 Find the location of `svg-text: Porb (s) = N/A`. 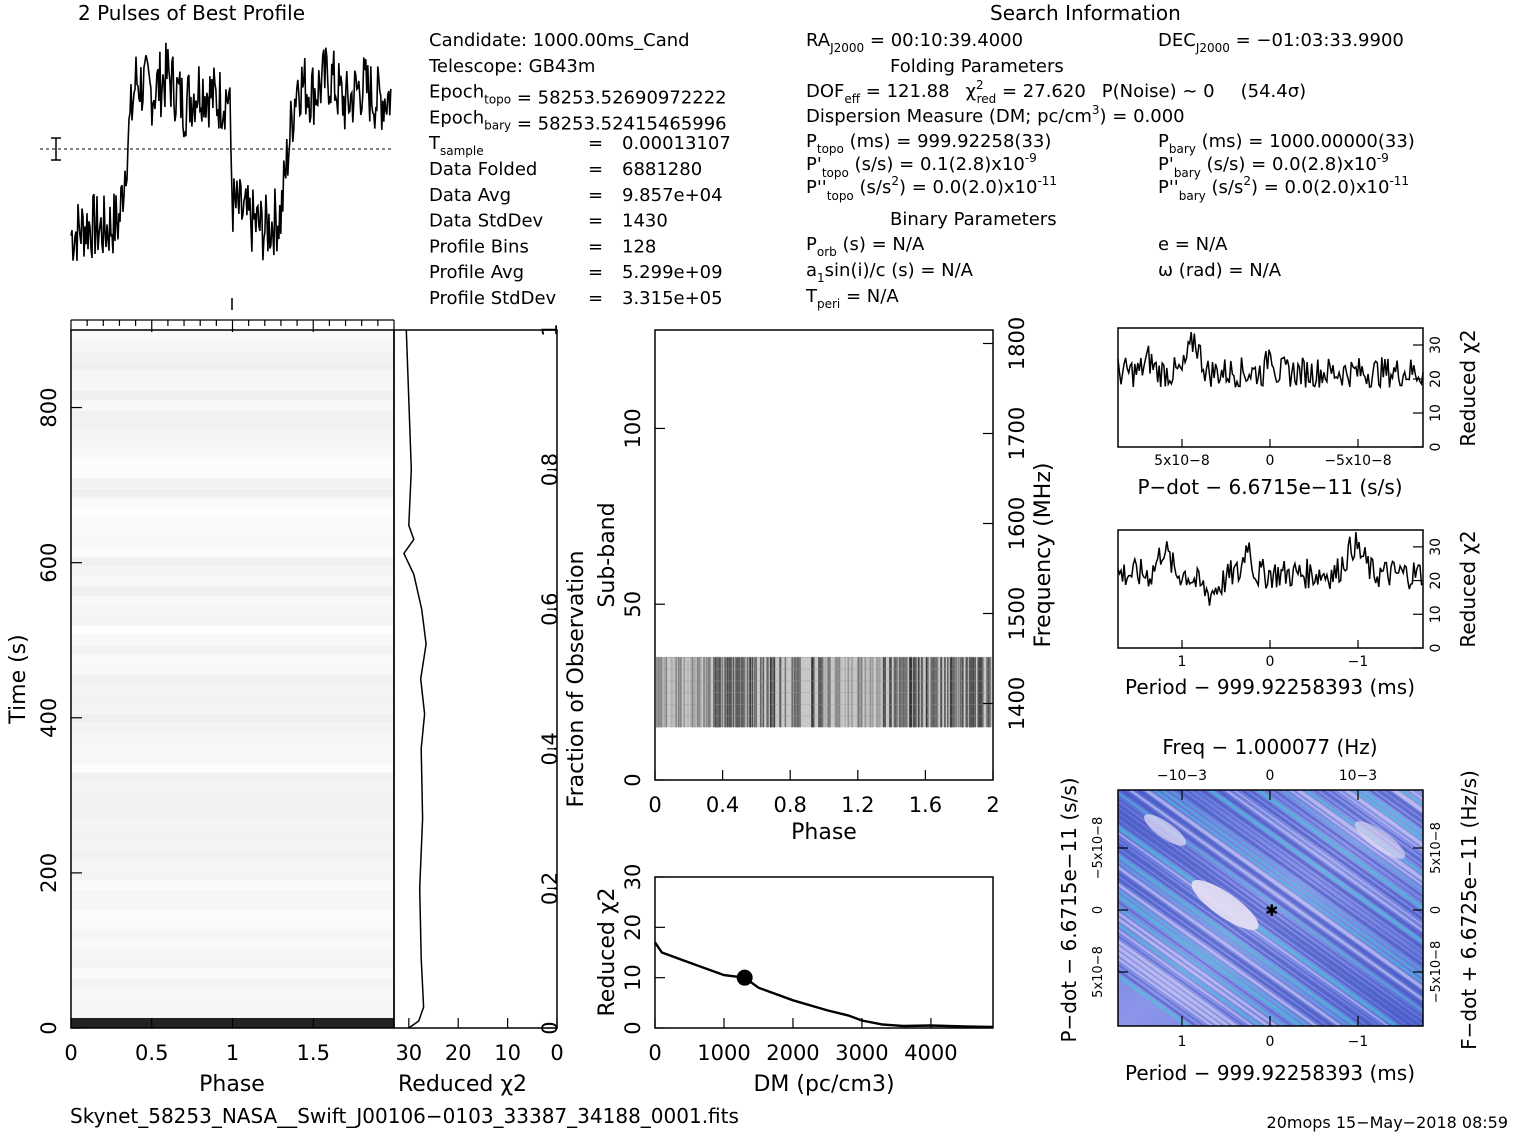

svg-text: Porb (s) = N/A is located at coordinates (865, 246).